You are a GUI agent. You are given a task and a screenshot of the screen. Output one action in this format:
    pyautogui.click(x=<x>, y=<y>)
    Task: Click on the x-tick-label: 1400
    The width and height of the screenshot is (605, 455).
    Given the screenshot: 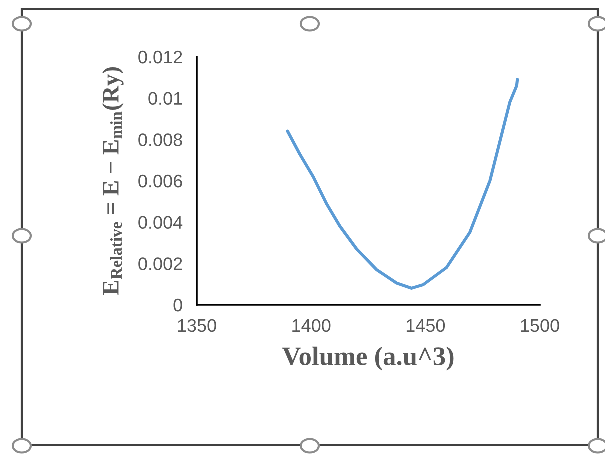 What is the action you would take?
    pyautogui.click(x=311, y=325)
    